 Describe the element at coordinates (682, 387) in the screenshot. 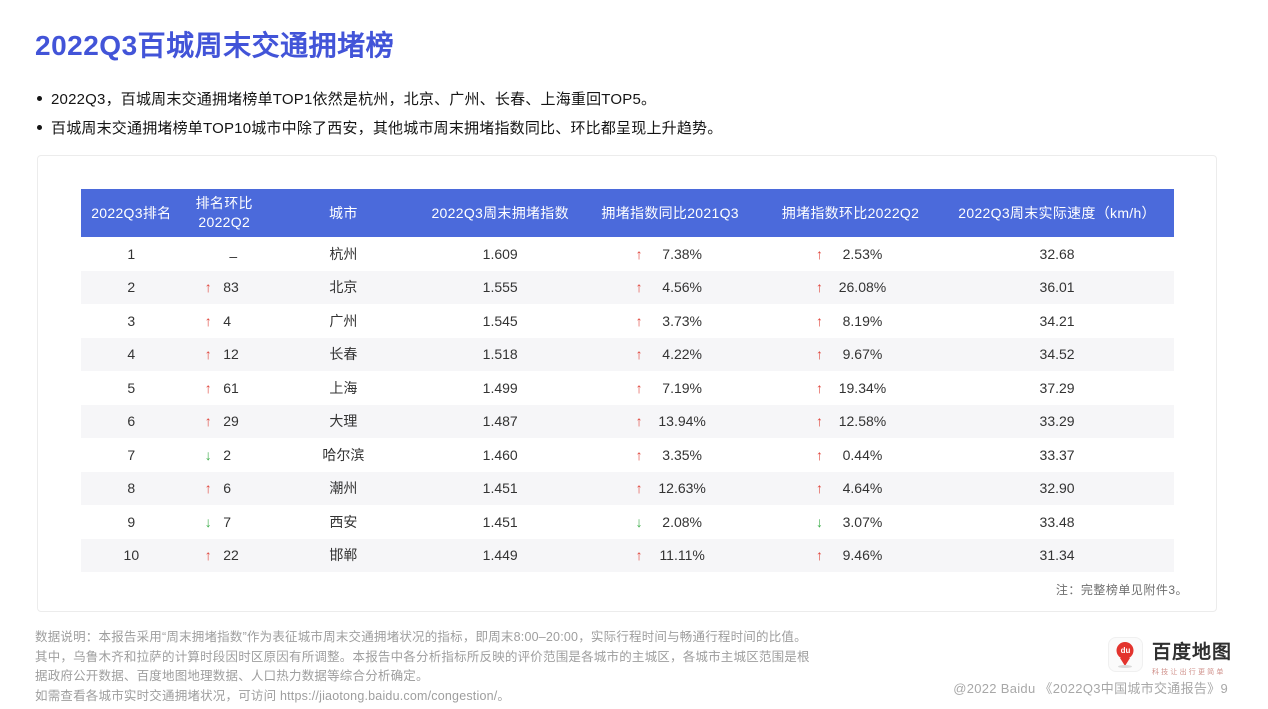

I see `yoy-value: 7.19%` at that location.